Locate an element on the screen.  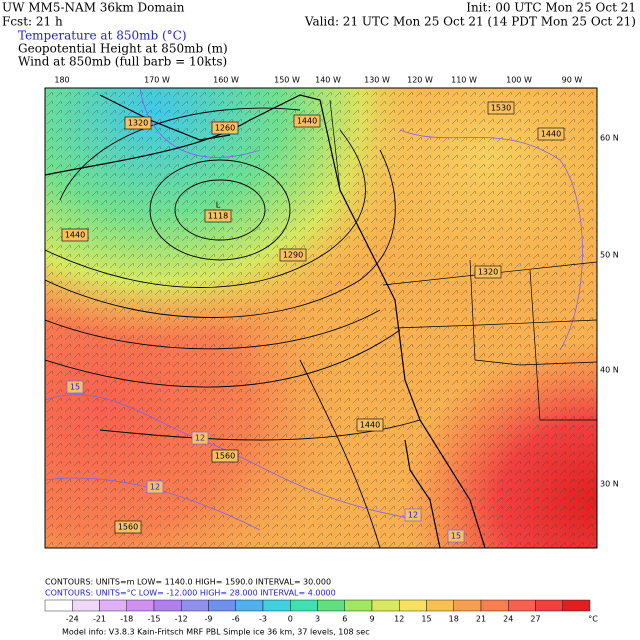
init-time: Init: 00 UTC Mon 25 Oct 21 is located at coordinates (551, 8).